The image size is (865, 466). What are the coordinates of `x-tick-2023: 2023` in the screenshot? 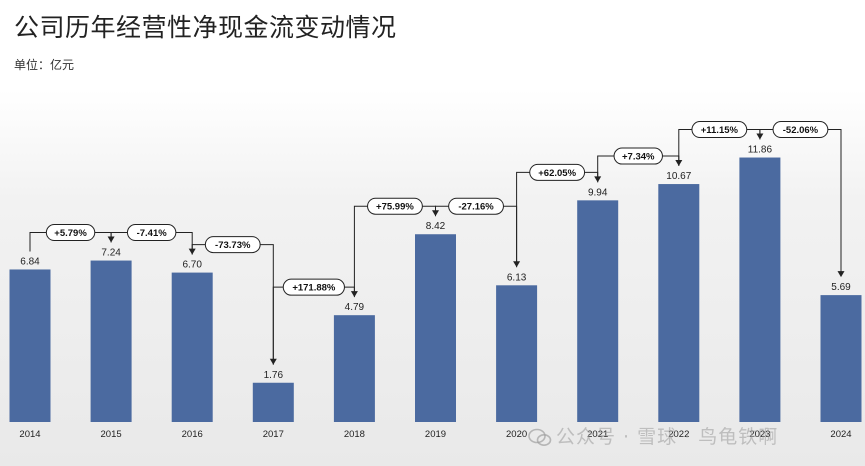 It's located at (759, 434).